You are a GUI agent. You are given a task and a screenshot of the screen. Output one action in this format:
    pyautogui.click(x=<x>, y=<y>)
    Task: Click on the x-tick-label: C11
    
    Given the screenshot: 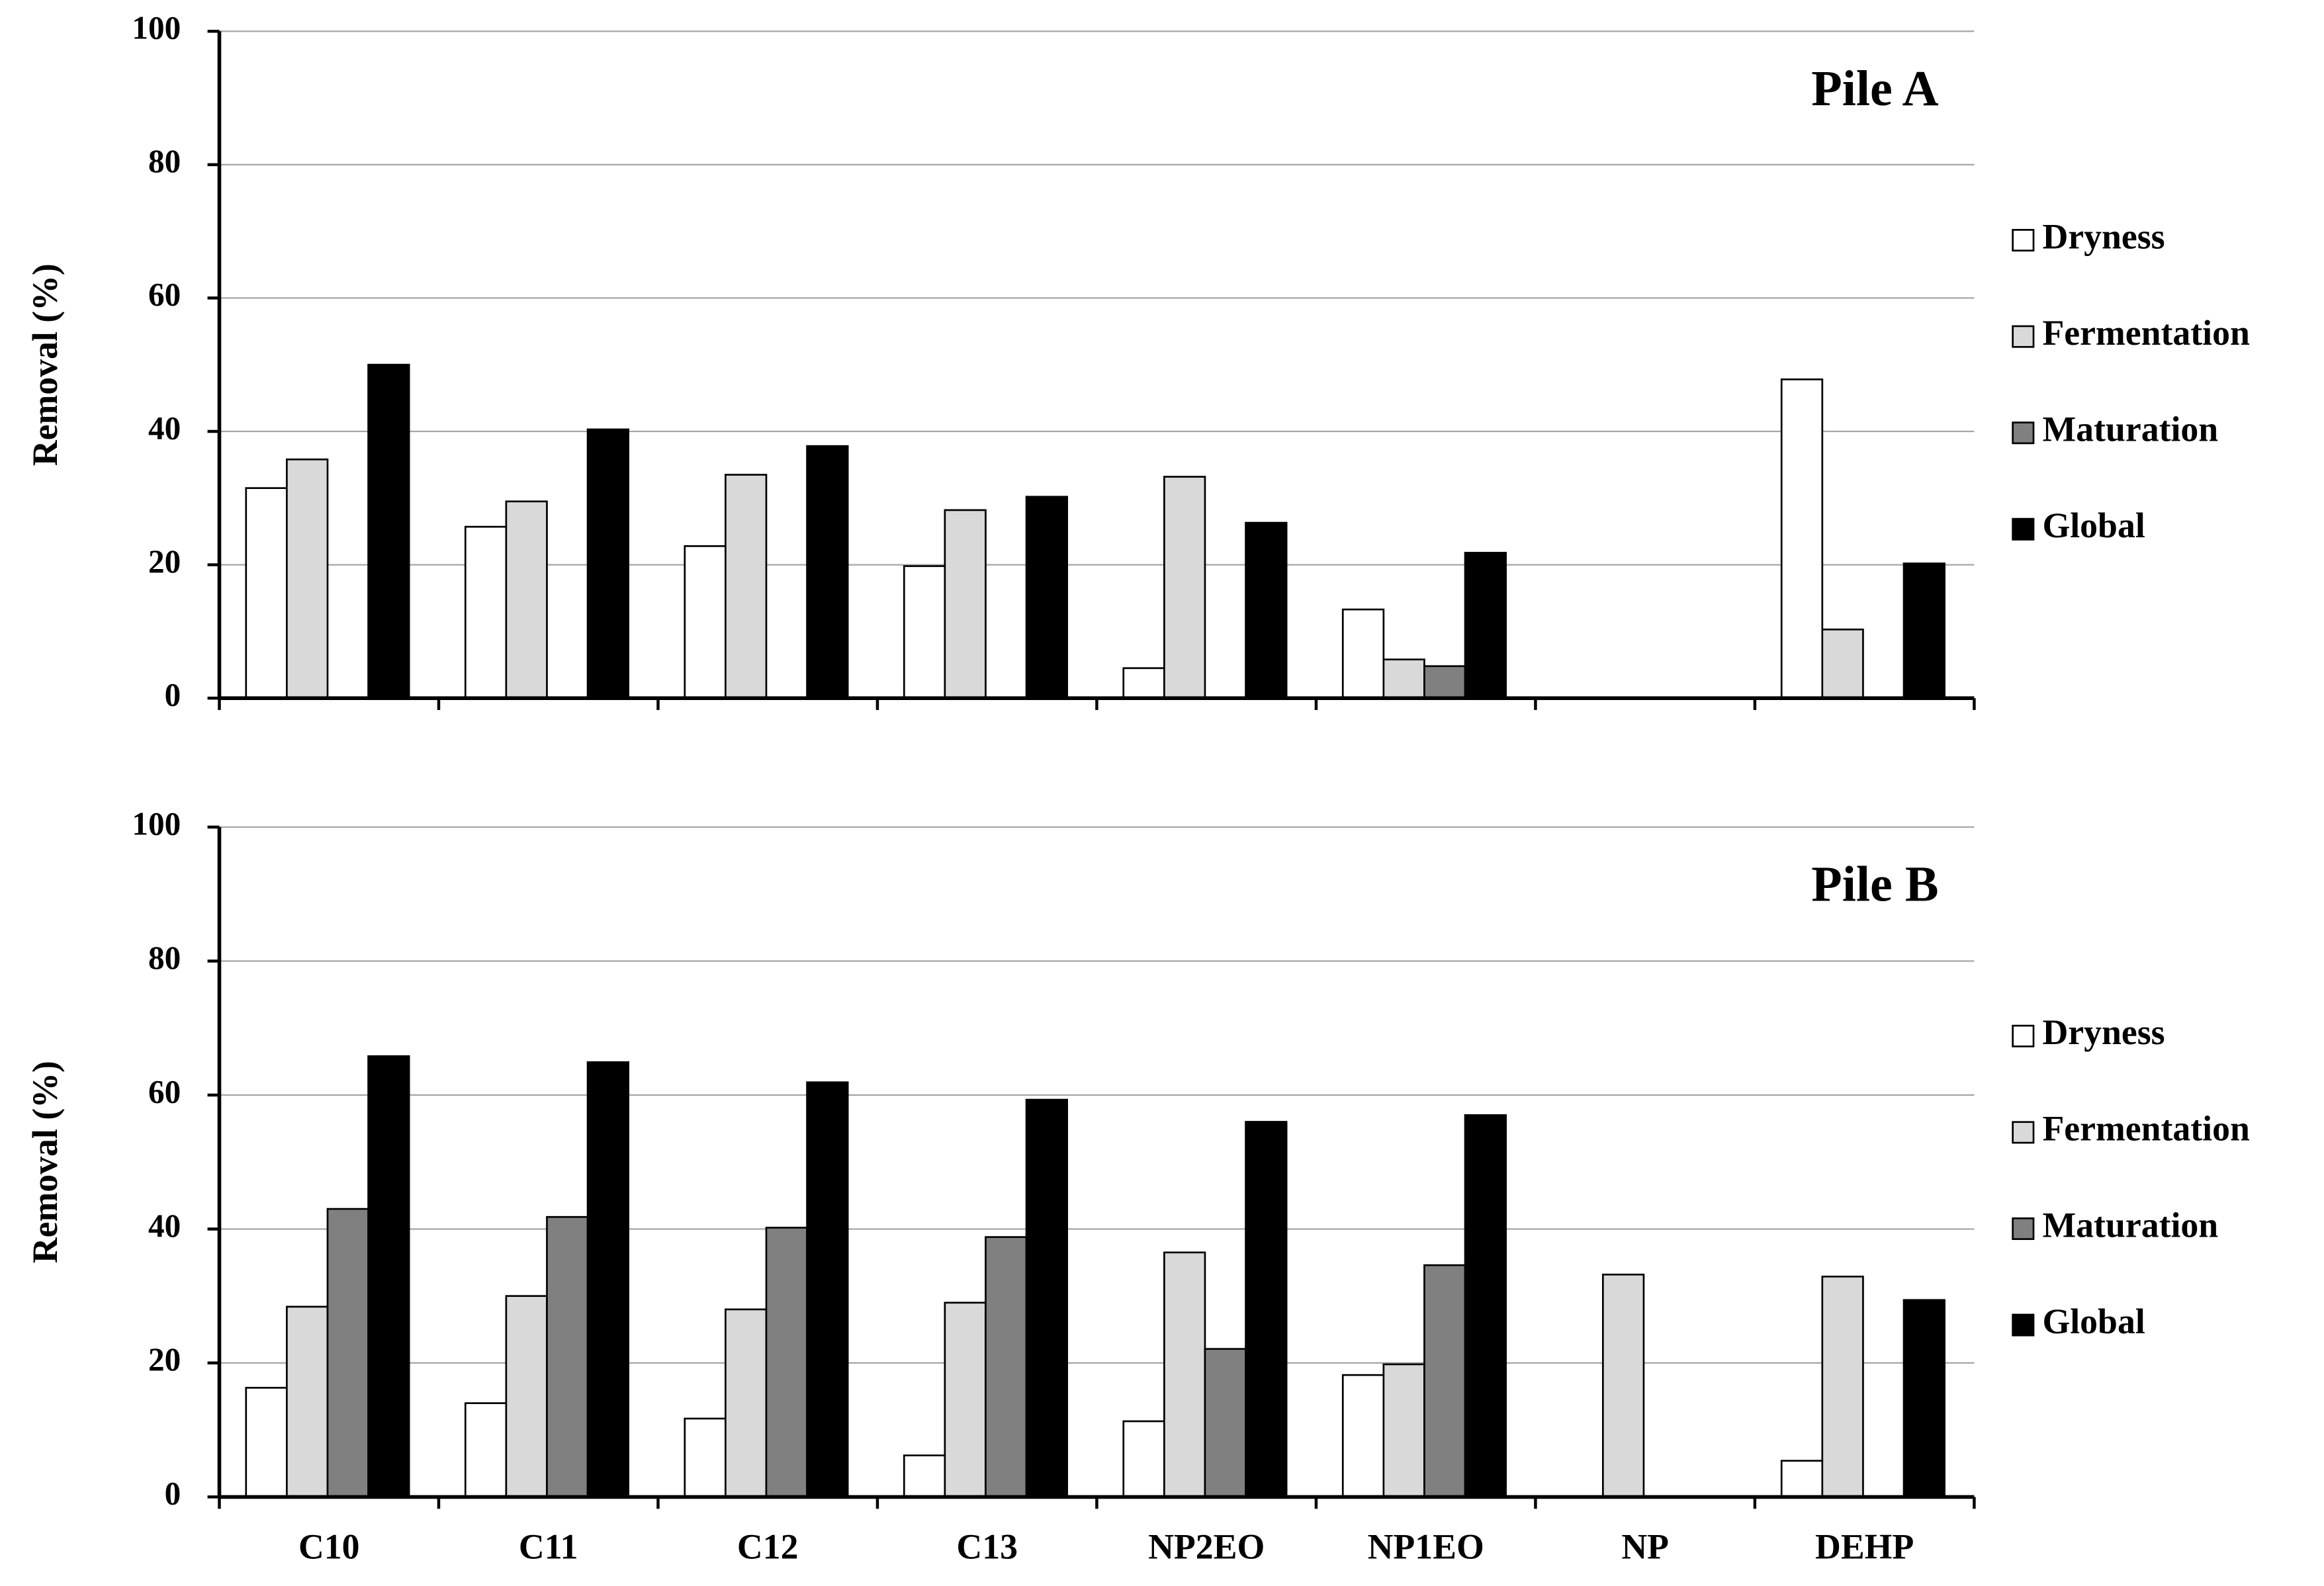 What is the action you would take?
    pyautogui.click(x=548, y=1546)
    